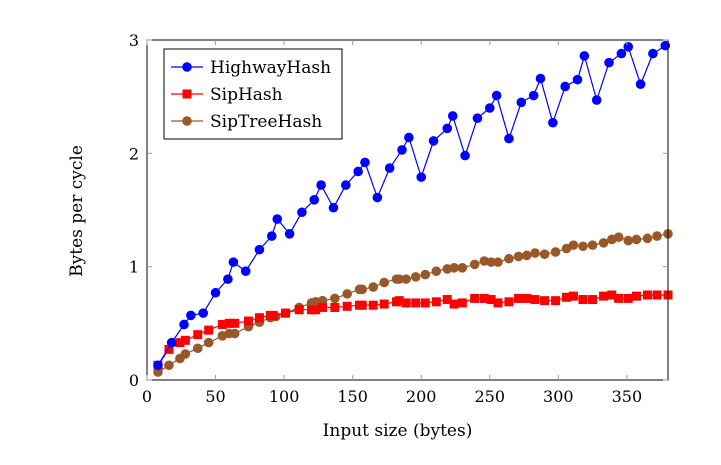 This screenshot has width=721, height=465. Describe the element at coordinates (134, 267) in the screenshot. I see `y-tick-label: 1` at that location.